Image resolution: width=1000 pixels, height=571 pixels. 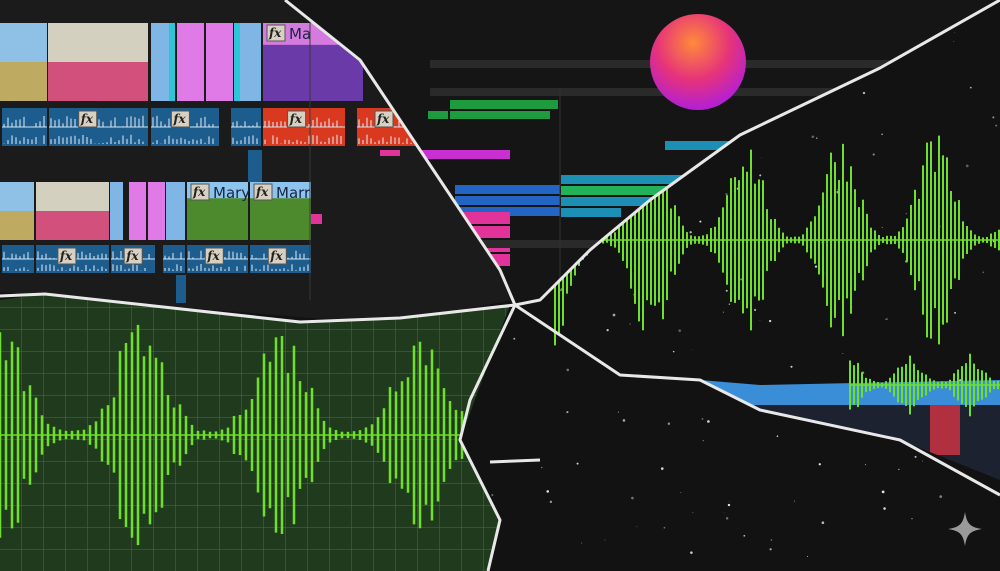 I want to click on clip-title: Marr, so click(x=293, y=193).